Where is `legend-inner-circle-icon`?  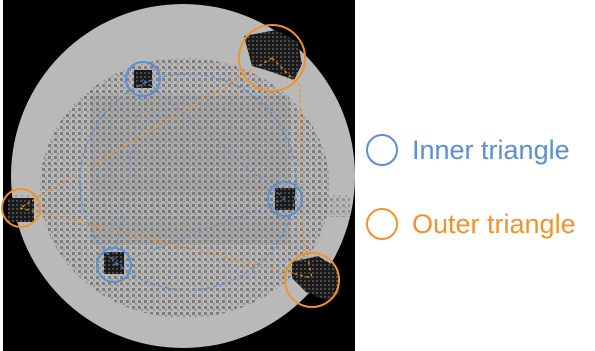
legend-inner-circle-icon is located at coordinates (382, 150).